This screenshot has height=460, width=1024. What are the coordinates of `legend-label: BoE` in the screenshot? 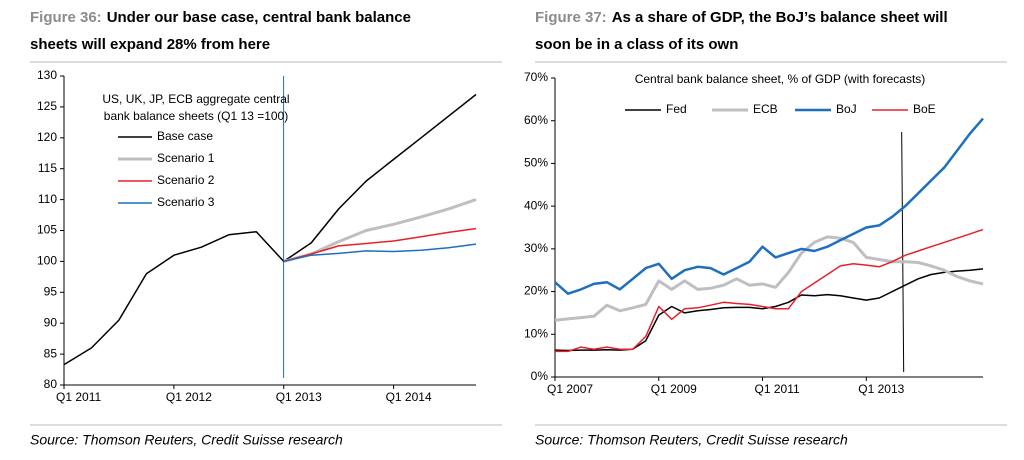 It's located at (924, 109).